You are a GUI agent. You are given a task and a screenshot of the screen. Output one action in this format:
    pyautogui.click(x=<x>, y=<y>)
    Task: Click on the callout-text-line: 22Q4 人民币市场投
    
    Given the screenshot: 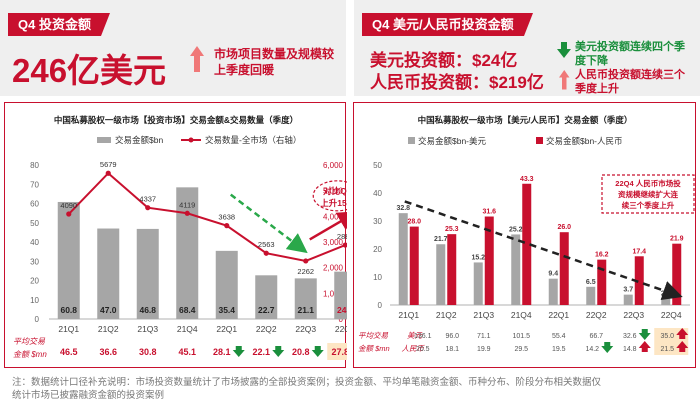 What is the action you would take?
    pyautogui.click(x=648, y=183)
    